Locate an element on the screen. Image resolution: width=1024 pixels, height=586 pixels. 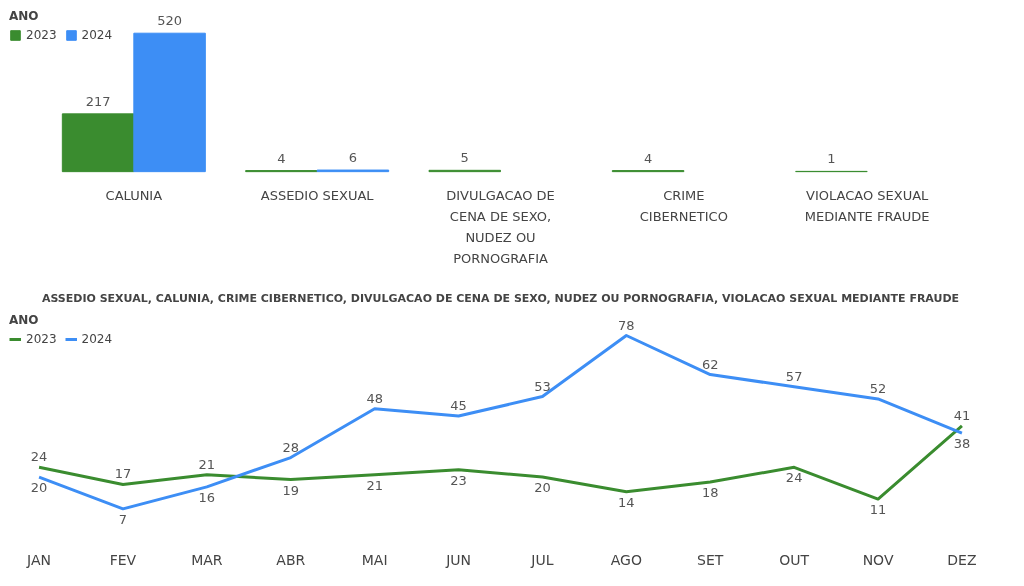
data-label: 520 is located at coordinates (169, 21).